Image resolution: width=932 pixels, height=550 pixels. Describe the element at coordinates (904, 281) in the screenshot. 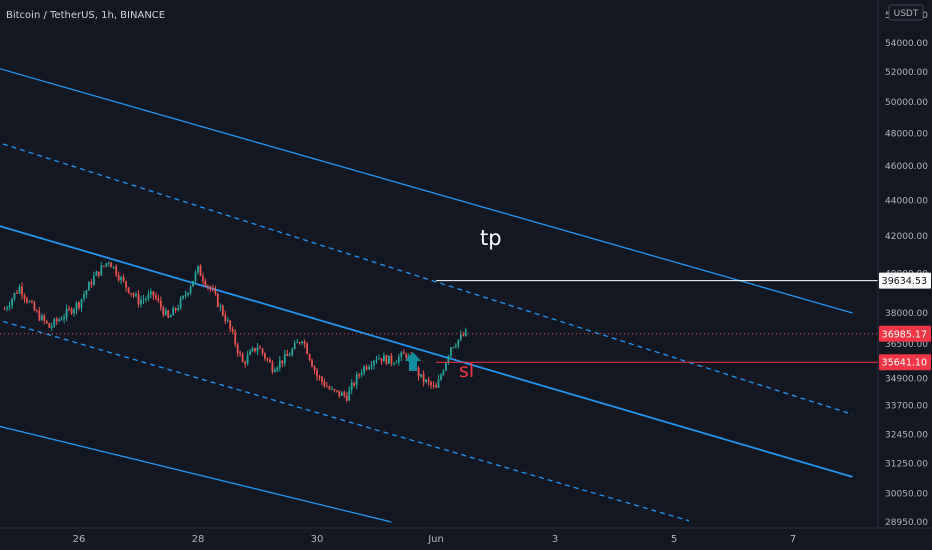

I see `tp-price-badge-label: 39634.53` at that location.